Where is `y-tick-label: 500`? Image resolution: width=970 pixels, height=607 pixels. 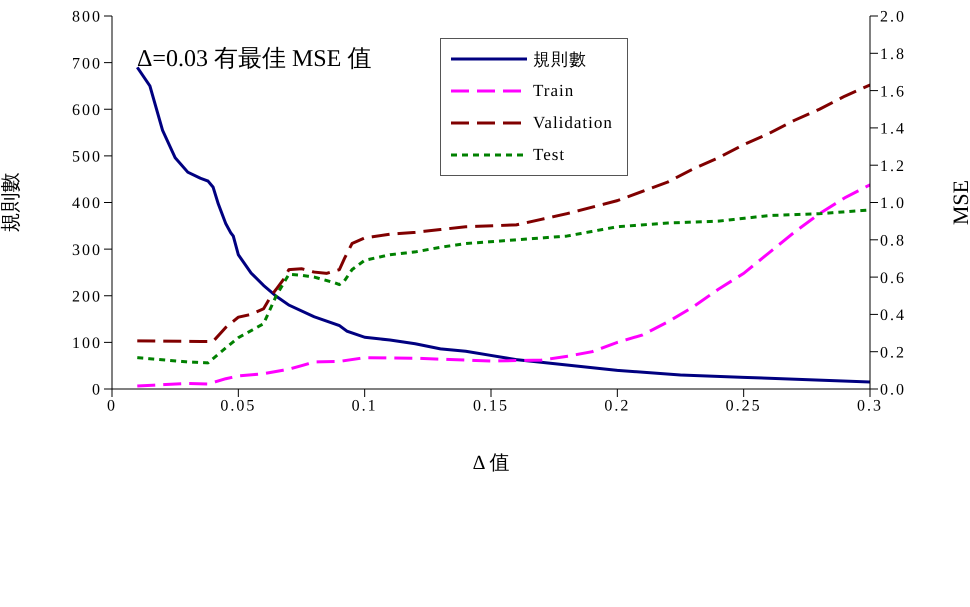
y-tick-label: 500 is located at coordinates (87, 157).